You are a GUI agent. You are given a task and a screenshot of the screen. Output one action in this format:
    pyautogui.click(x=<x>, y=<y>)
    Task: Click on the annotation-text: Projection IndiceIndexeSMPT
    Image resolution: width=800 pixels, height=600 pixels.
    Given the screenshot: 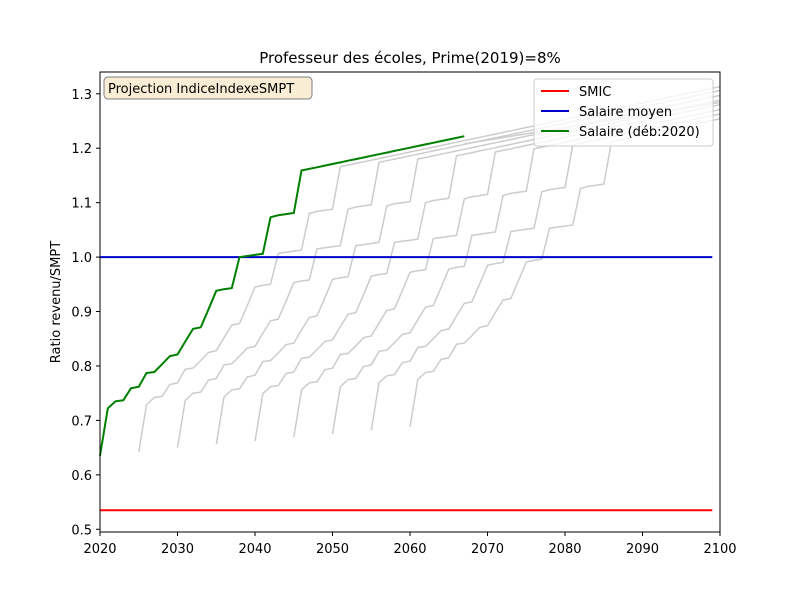 What is the action you would take?
    pyautogui.click(x=201, y=89)
    